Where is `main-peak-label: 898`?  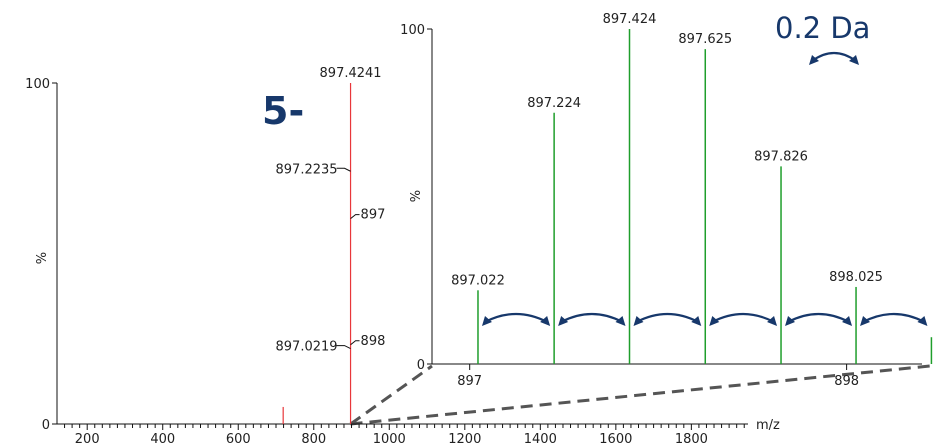
main-peak-label: 898 is located at coordinates (373, 341).